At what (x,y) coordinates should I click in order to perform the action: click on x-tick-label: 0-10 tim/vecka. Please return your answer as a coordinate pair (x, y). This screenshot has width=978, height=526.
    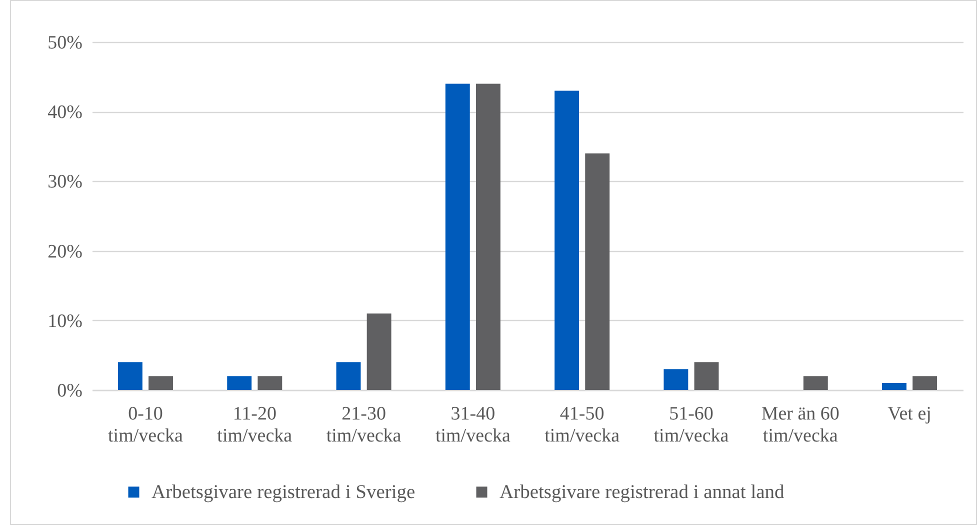
    Looking at the image, I should click on (146, 425).